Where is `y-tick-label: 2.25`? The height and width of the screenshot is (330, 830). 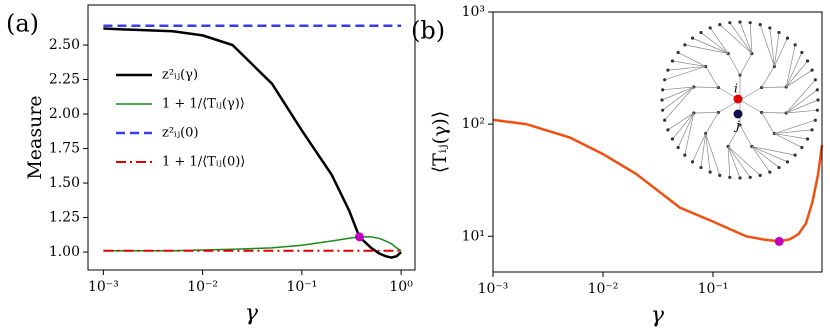
y-tick-label: 2.25 is located at coordinates (64, 80).